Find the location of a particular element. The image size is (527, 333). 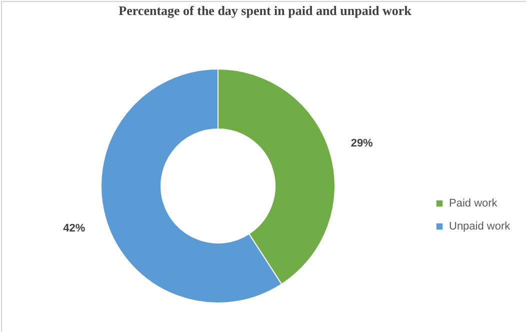

legend-label: Paid work is located at coordinates (473, 204).